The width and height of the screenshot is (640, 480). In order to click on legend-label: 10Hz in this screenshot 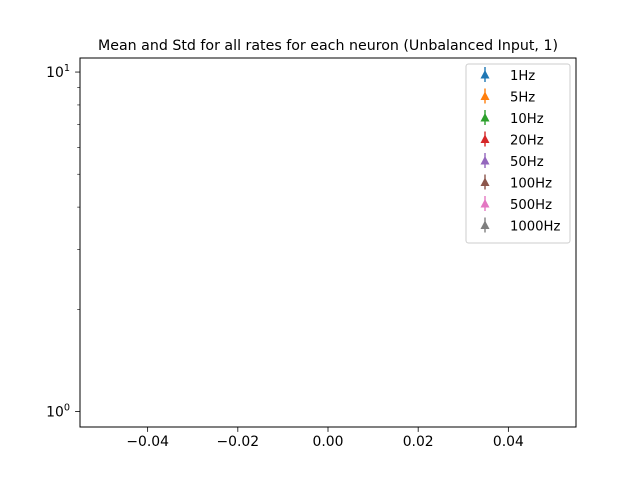, I will do `click(527, 119)`.